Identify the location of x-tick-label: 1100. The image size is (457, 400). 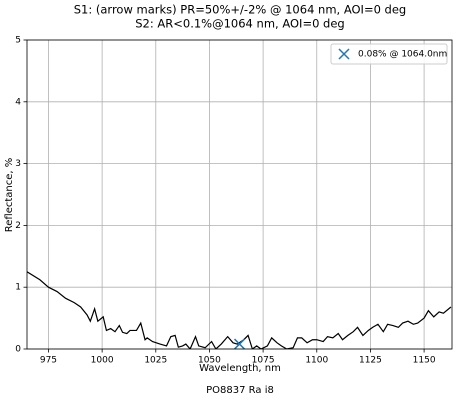
(316, 361).